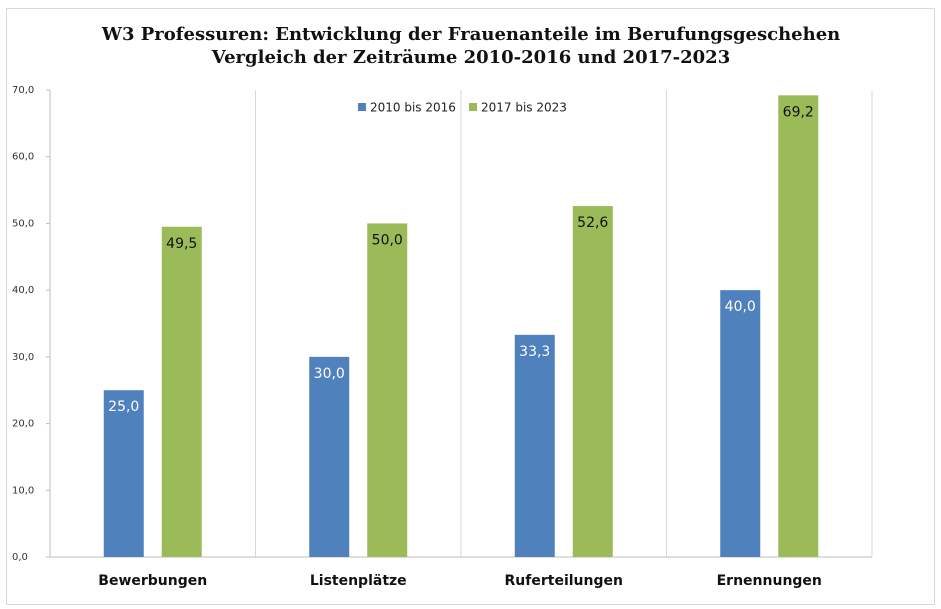 The height and width of the screenshot is (609, 941). I want to click on legend-label: 2017 bis 2023, so click(524, 108).